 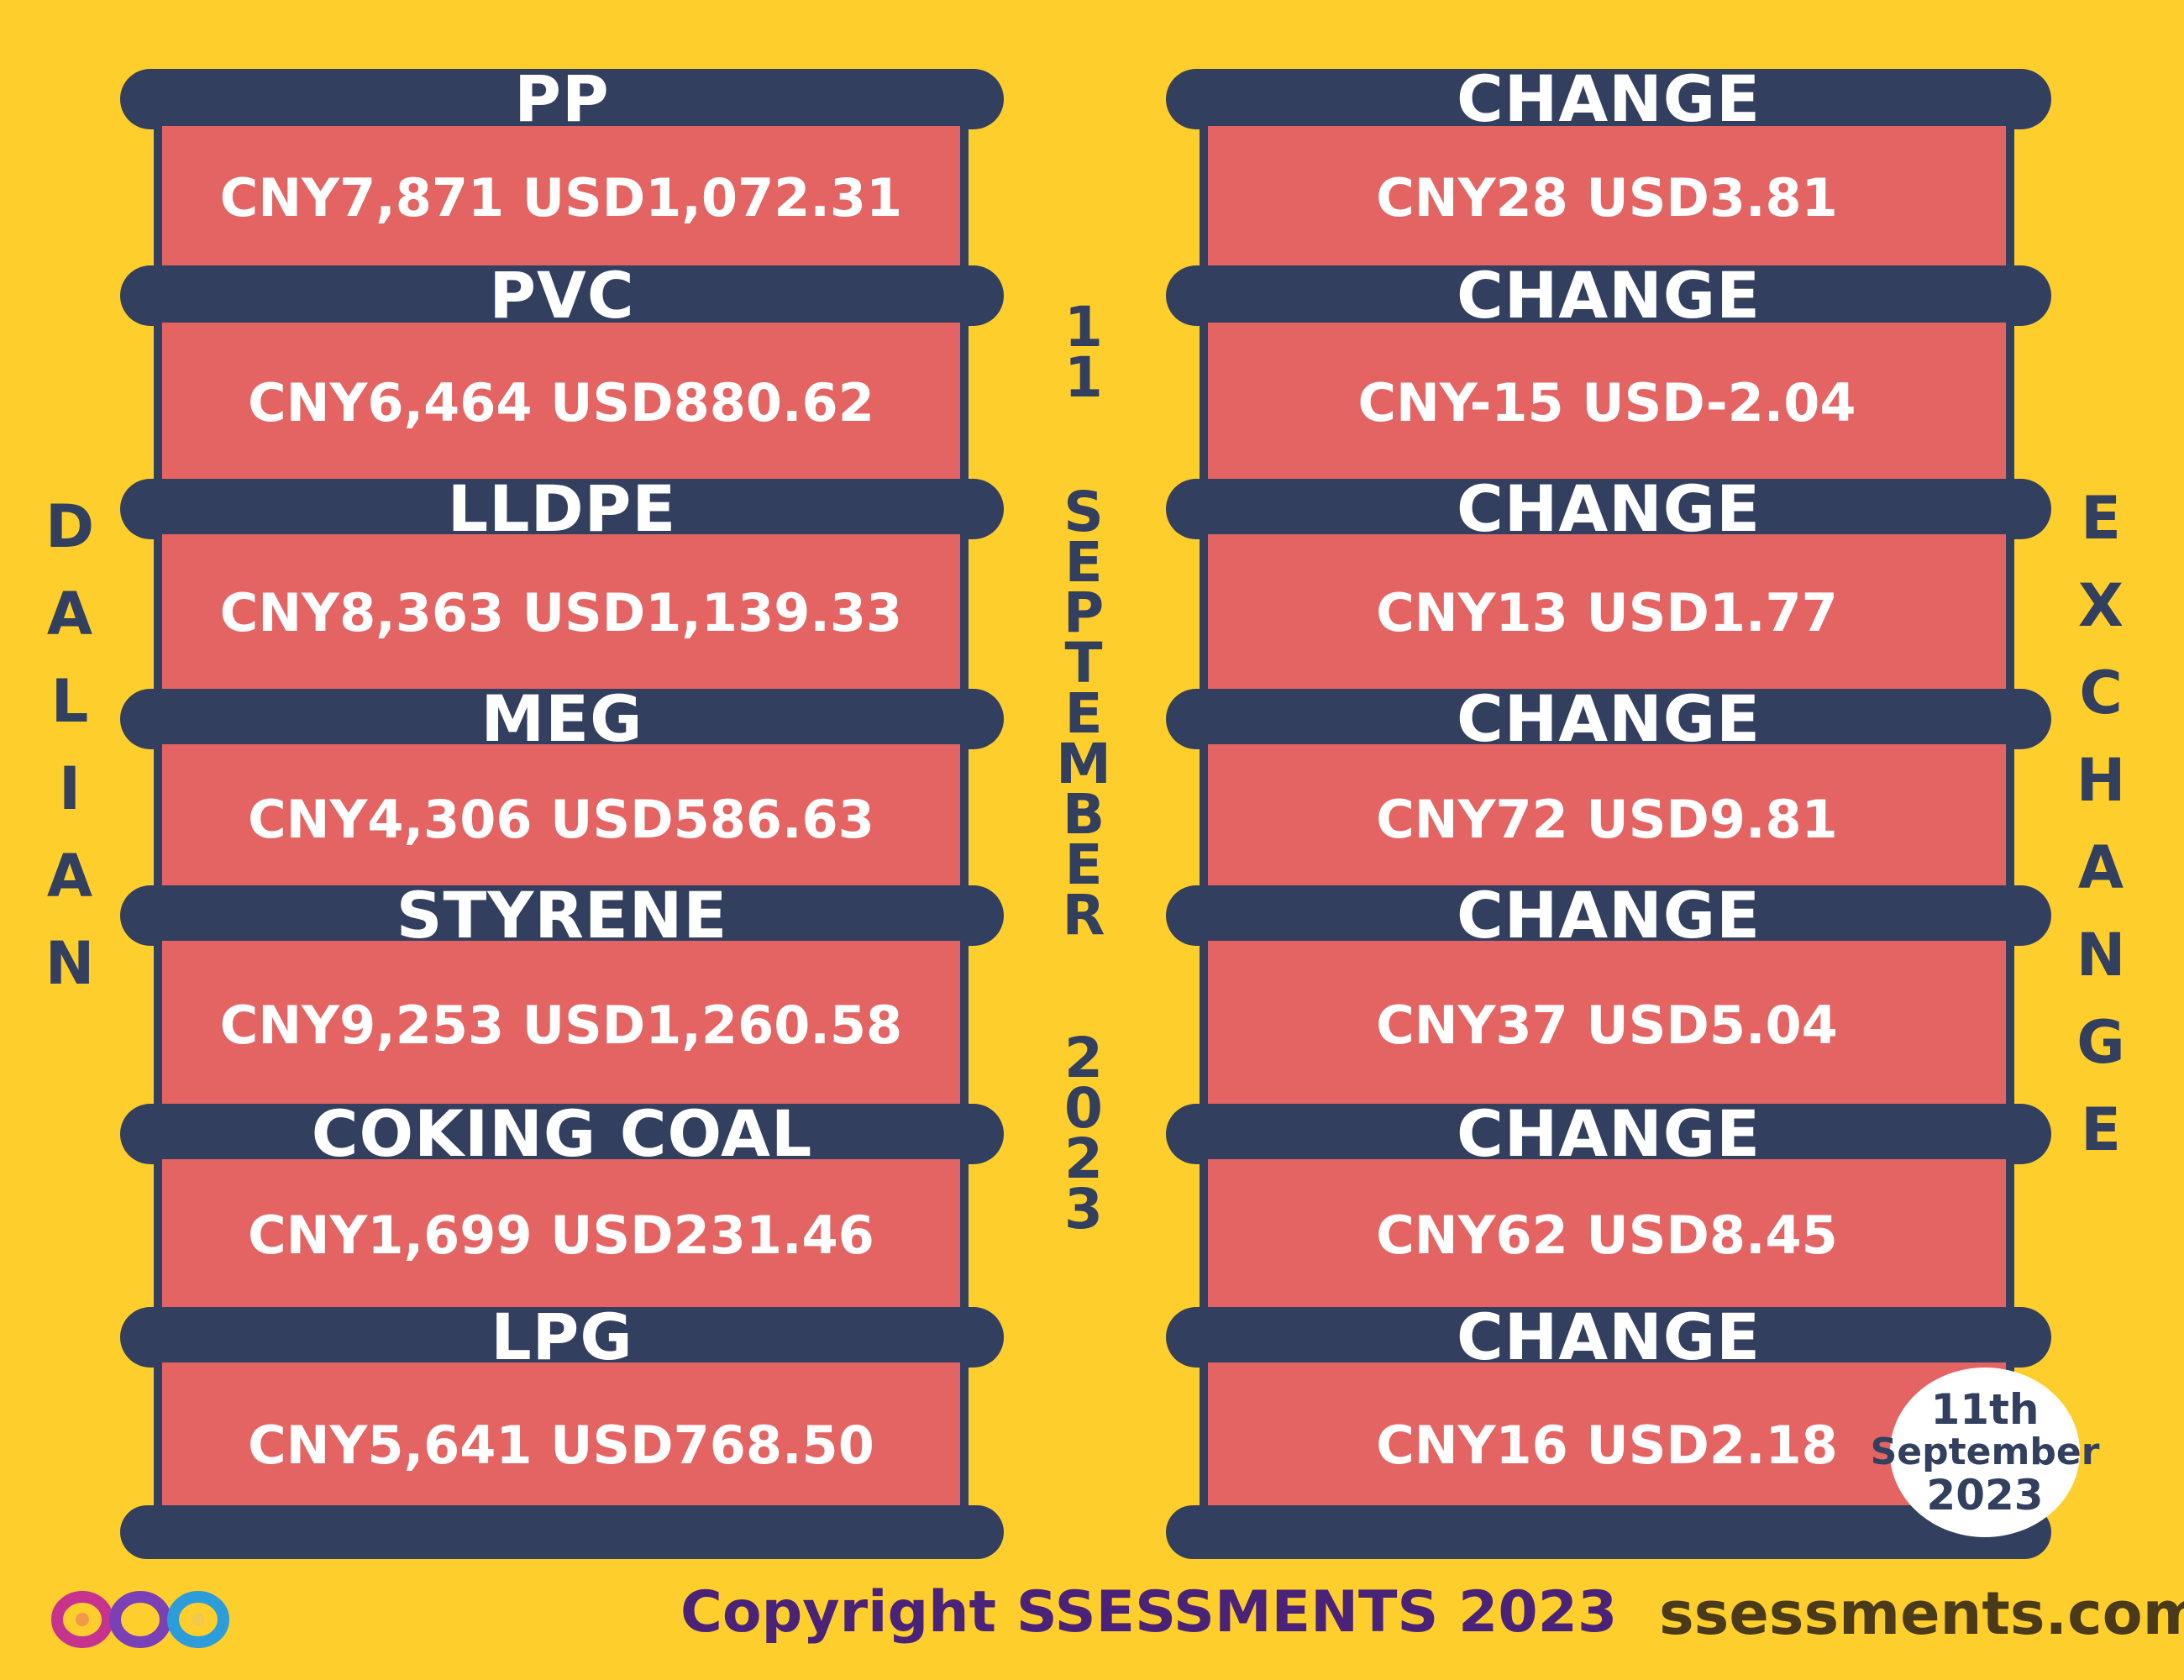 What do you see at coordinates (69, 701) in the screenshot?
I see `vertical-letter: L` at bounding box center [69, 701].